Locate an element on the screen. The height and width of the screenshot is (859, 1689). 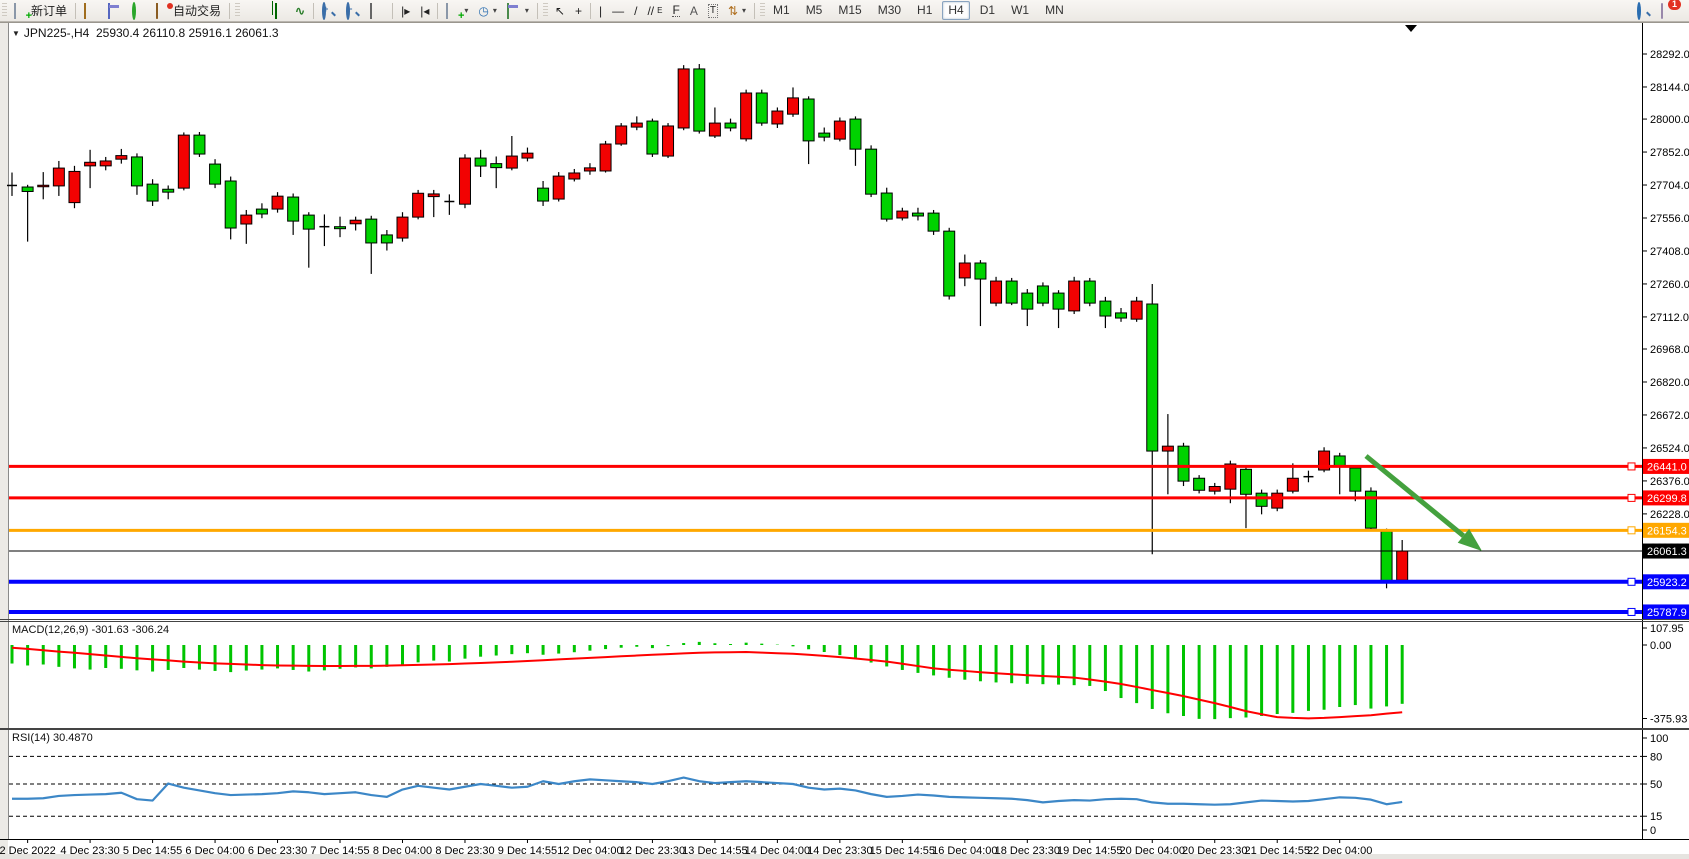
fibonacci-tool-button: F is located at coordinates (675, 10).